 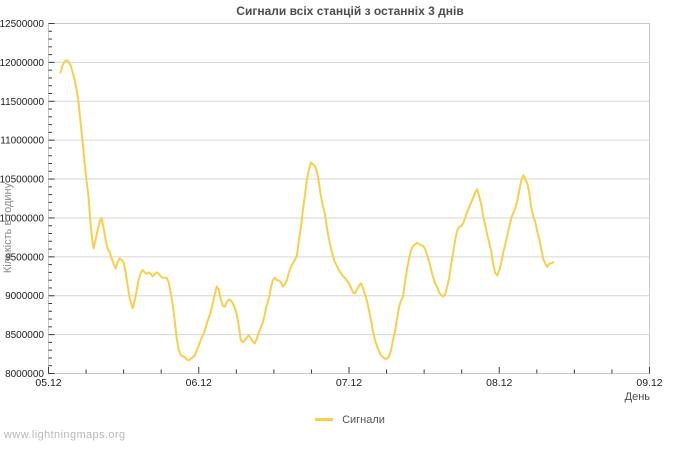 I want to click on x-tick-label: 08.12, so click(x=499, y=383).